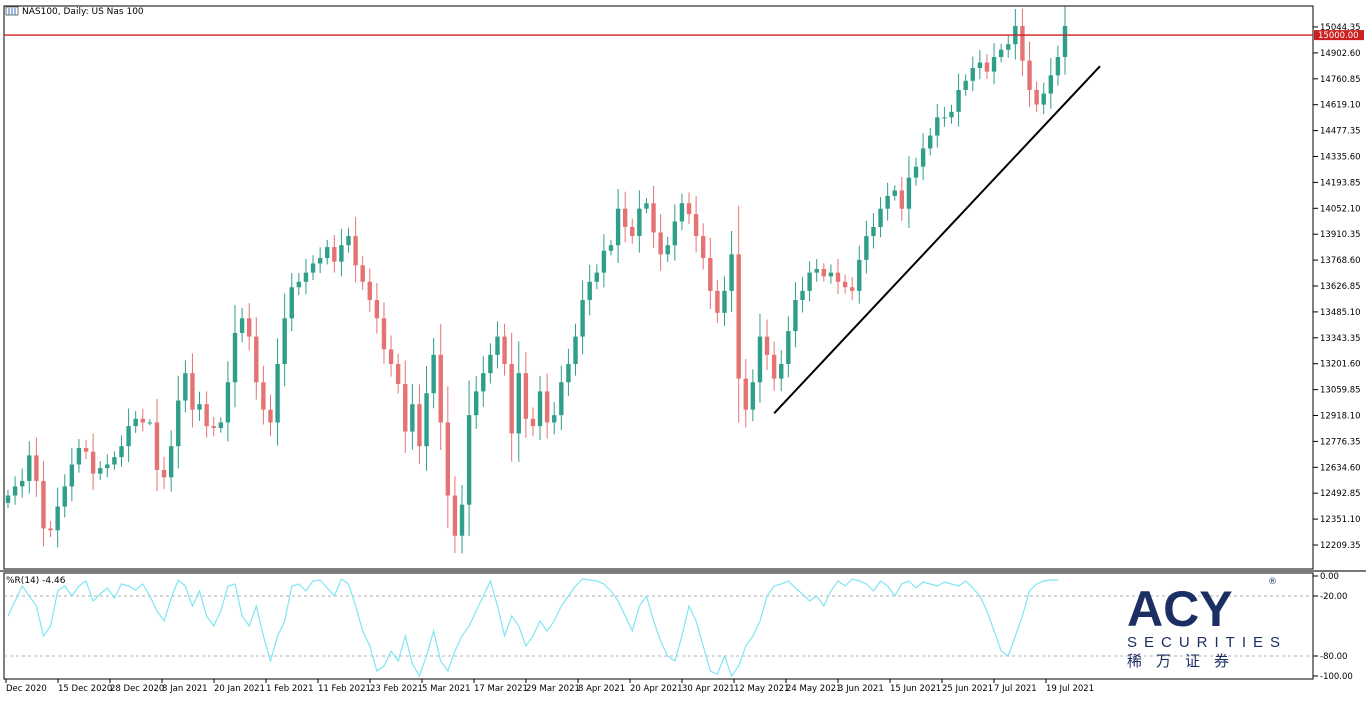  What do you see at coordinates (1333, 627) in the screenshot?
I see `wr-axis: 0.00 -20.00 -80.00 -100.00` at bounding box center [1333, 627].